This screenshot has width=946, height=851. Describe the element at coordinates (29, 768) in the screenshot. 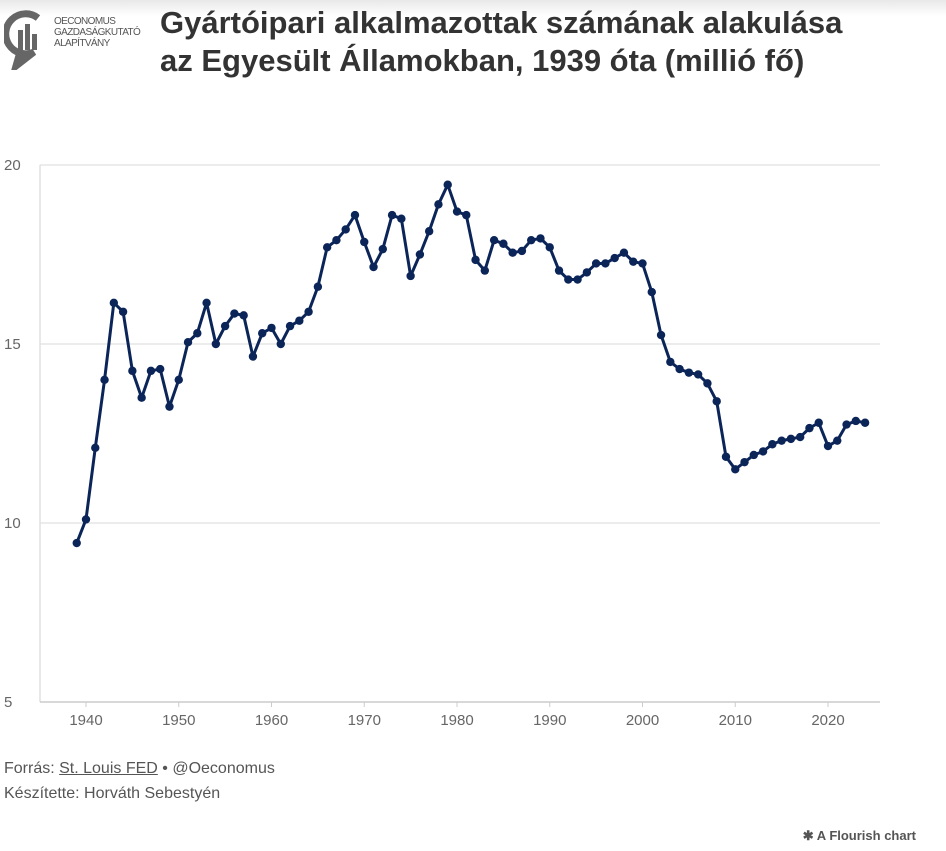

I see `source-label: Forrás:` at that location.